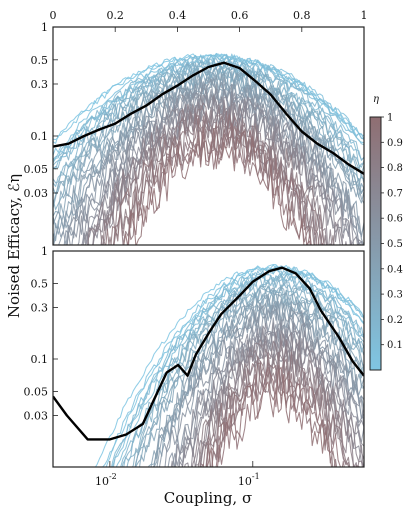 The image size is (415, 521). What do you see at coordinates (376, 99) in the screenshot?
I see `colorbar-title: η` at bounding box center [376, 99].